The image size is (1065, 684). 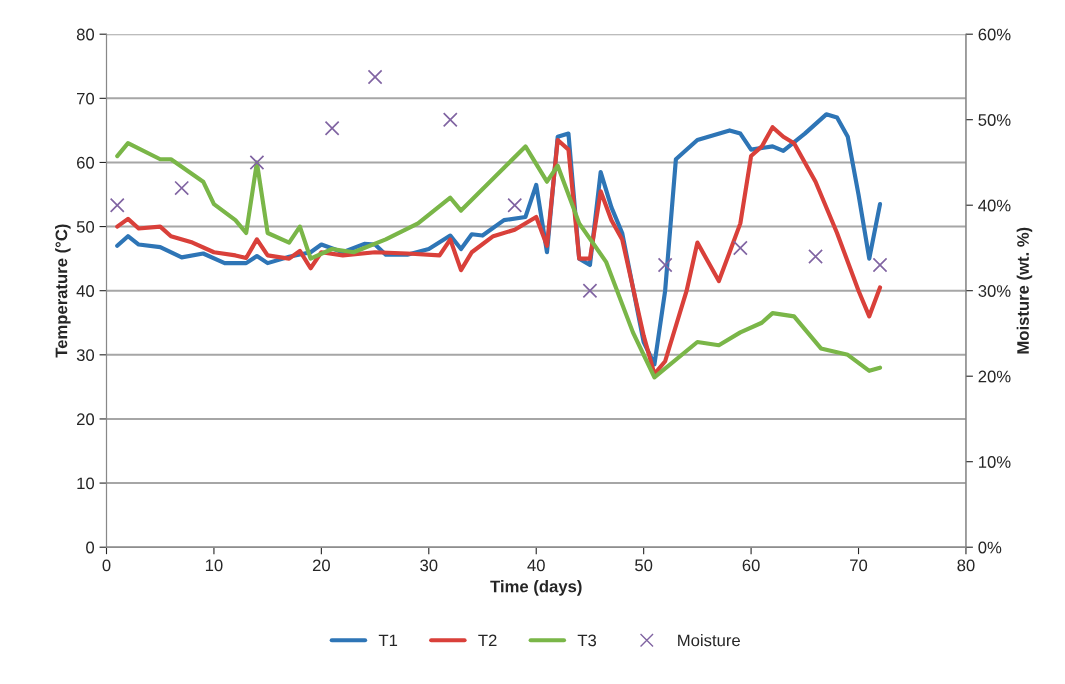 What do you see at coordinates (90, 547) in the screenshot?
I see `y-tick-label: 0` at bounding box center [90, 547].